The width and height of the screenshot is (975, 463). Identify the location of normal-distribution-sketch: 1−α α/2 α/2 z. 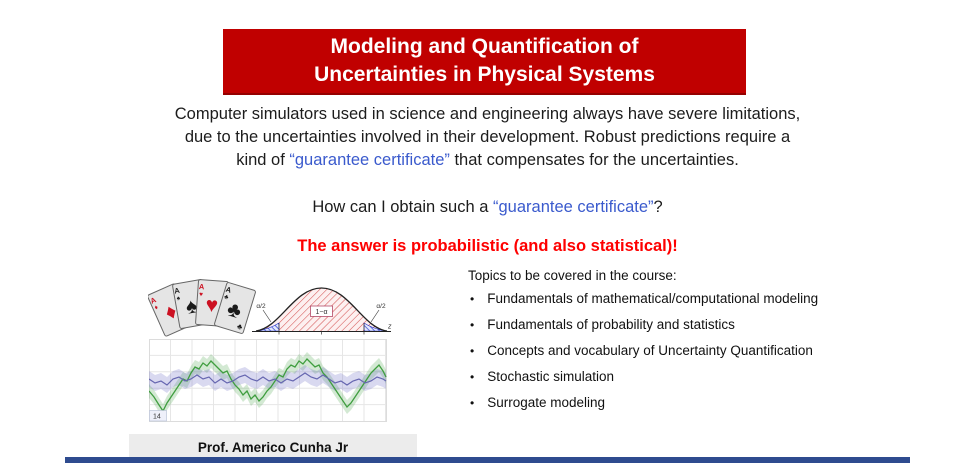
(322, 311).